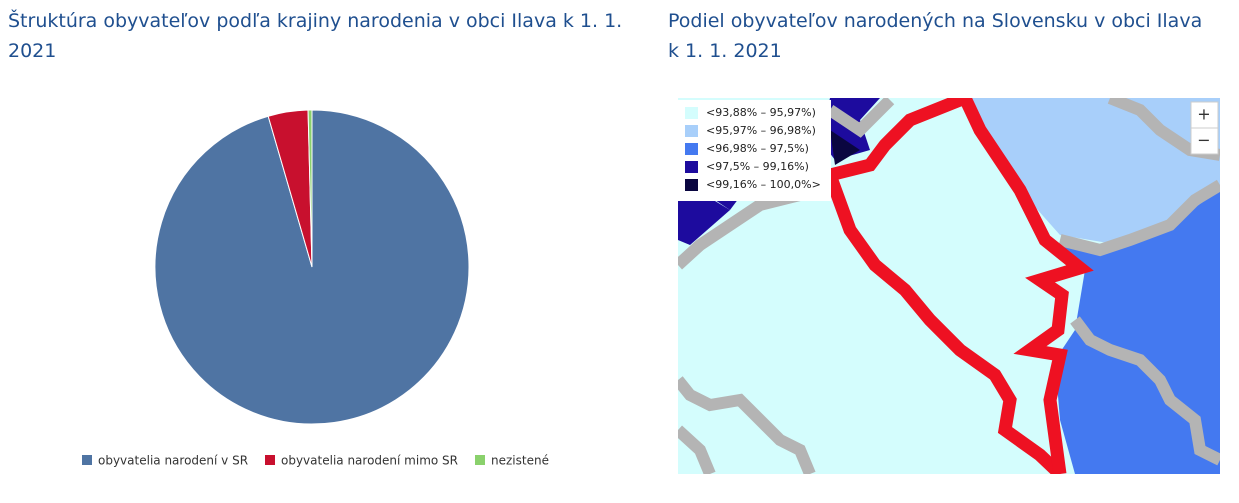 The height and width of the screenshot is (503, 1239). Describe the element at coordinates (761, 112) in the screenshot. I see `legend-label: <93,88% – 95,97%)` at that location.